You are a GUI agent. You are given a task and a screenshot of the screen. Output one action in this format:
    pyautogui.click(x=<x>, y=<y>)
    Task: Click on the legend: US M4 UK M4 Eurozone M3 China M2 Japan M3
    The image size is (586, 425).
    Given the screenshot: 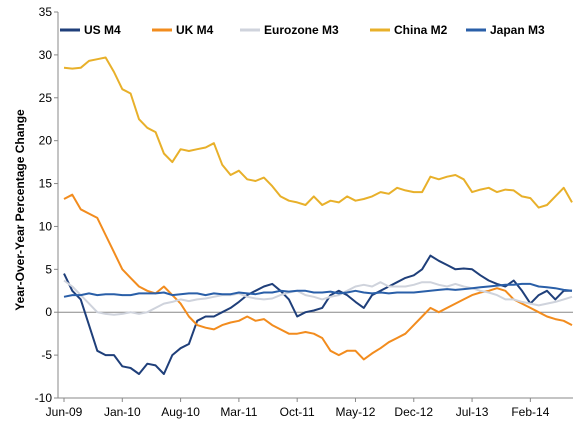 What is the action you would take?
    pyautogui.click(x=302, y=30)
    